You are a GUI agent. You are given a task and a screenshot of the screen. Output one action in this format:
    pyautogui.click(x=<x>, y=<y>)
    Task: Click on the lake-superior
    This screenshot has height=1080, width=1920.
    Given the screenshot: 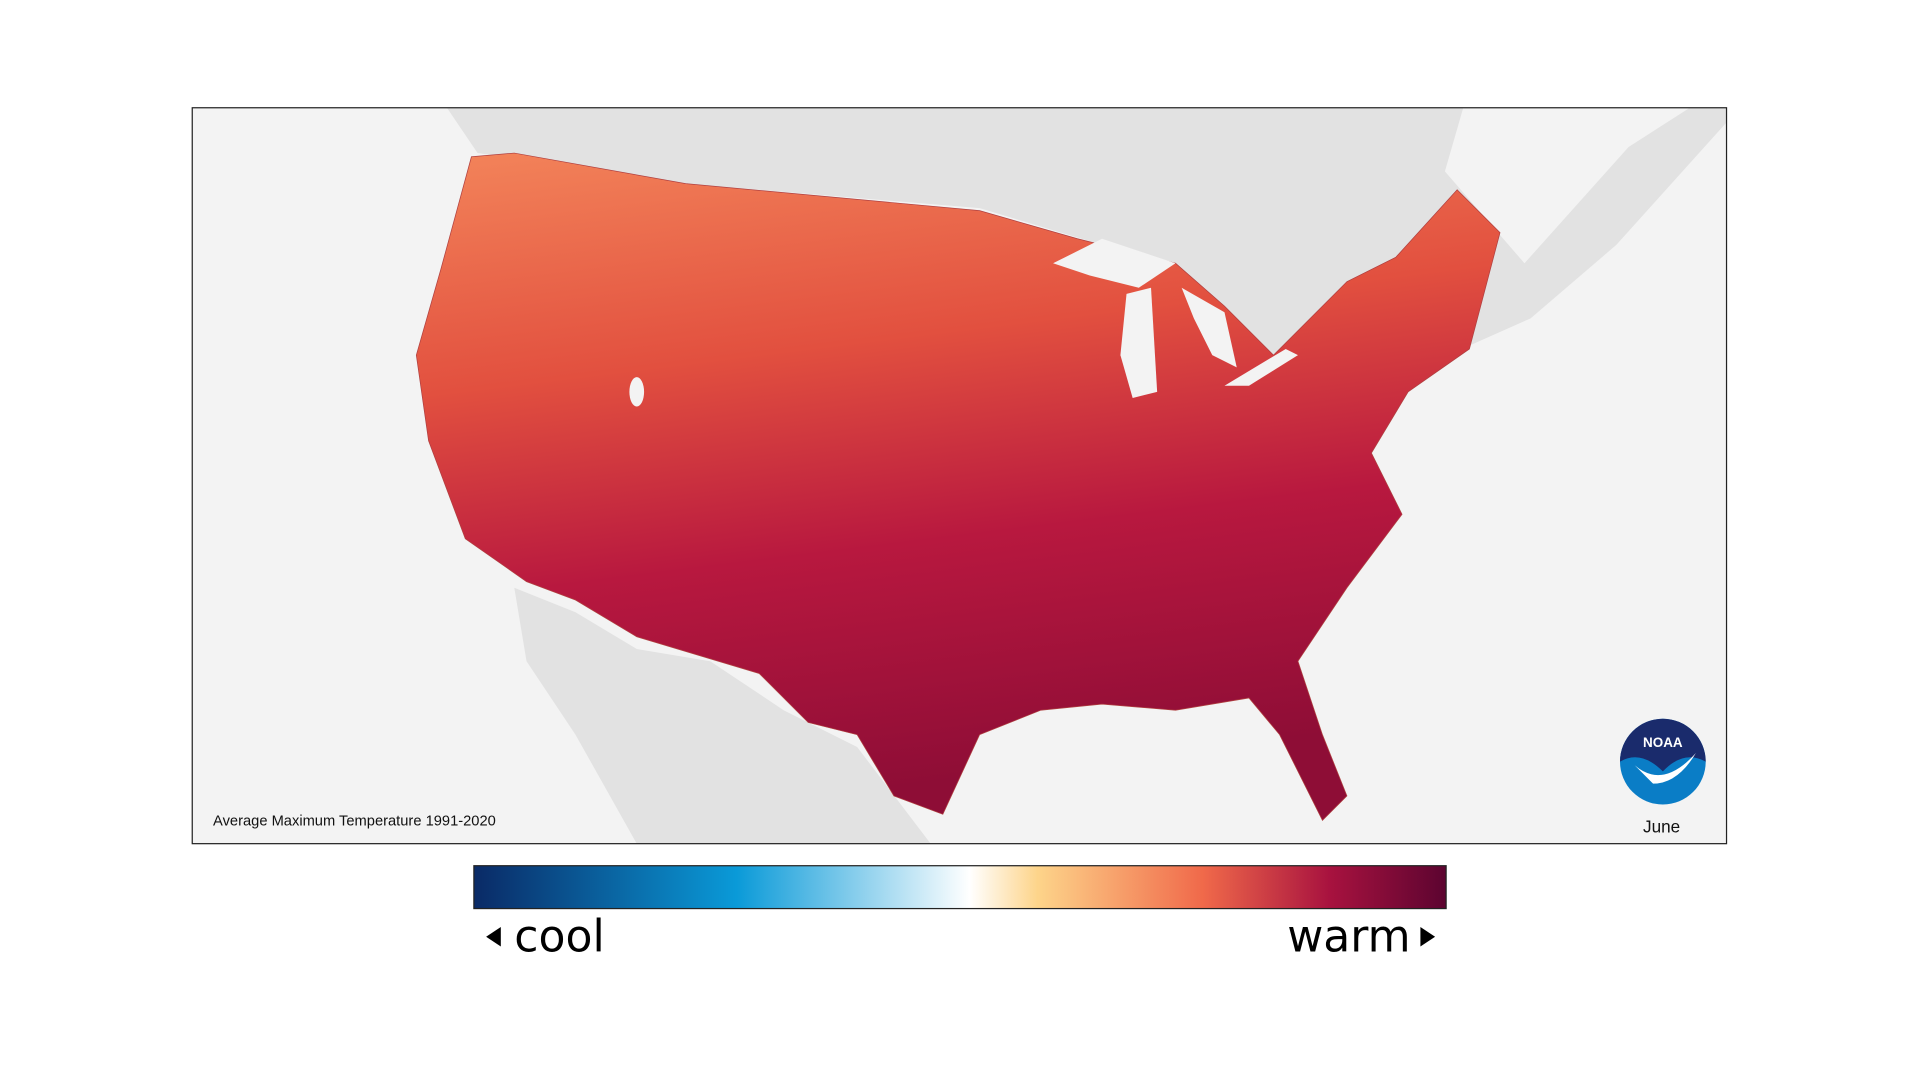 What is the action you would take?
    pyautogui.click(x=1114, y=263)
    